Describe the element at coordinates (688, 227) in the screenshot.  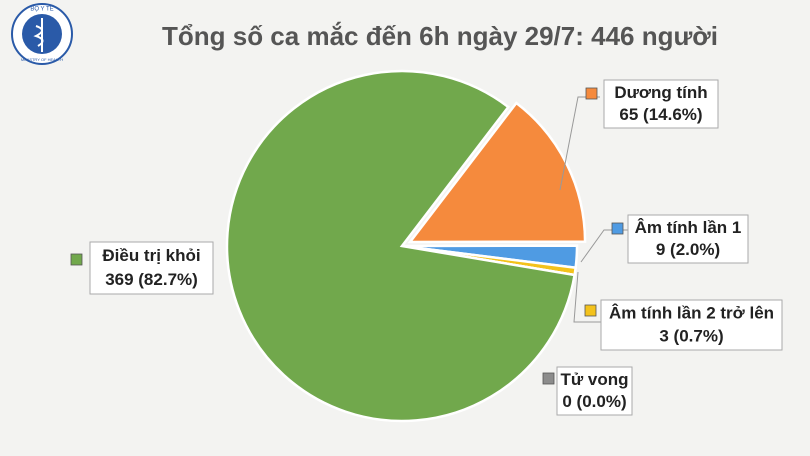
I see `slice-label: Âm tính lần 1` at that location.